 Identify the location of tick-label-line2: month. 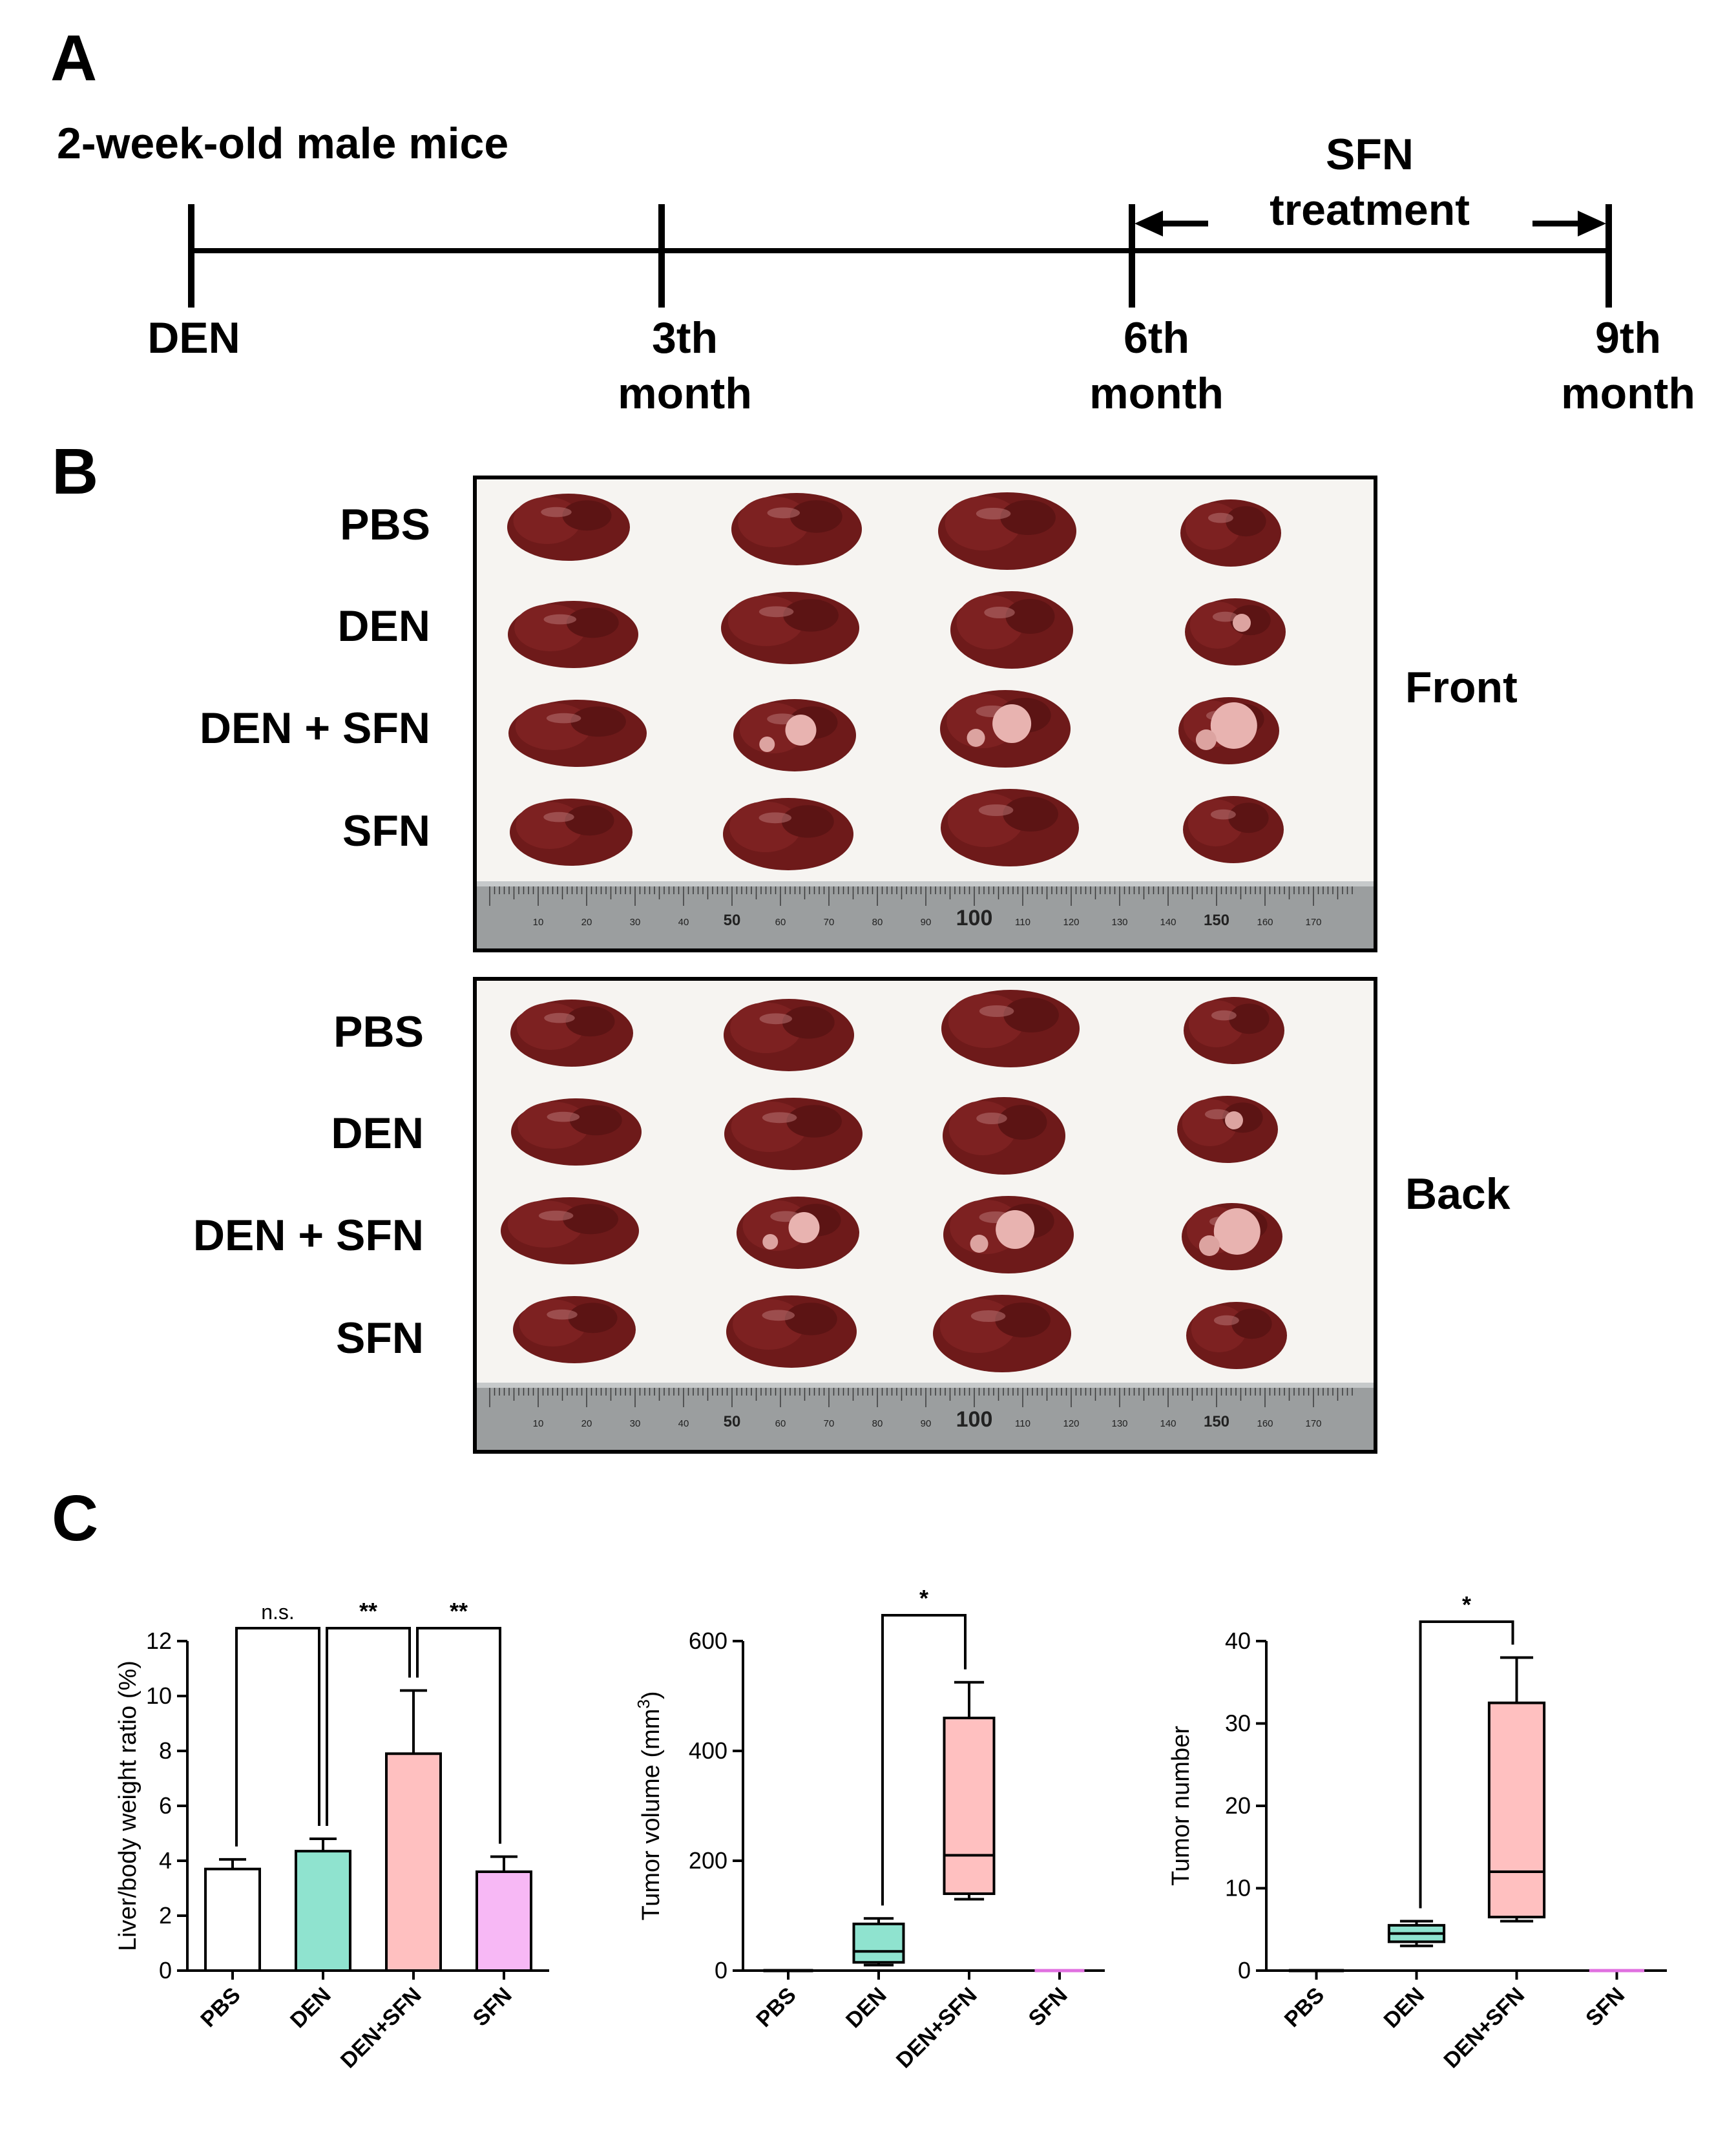
(1156, 394).